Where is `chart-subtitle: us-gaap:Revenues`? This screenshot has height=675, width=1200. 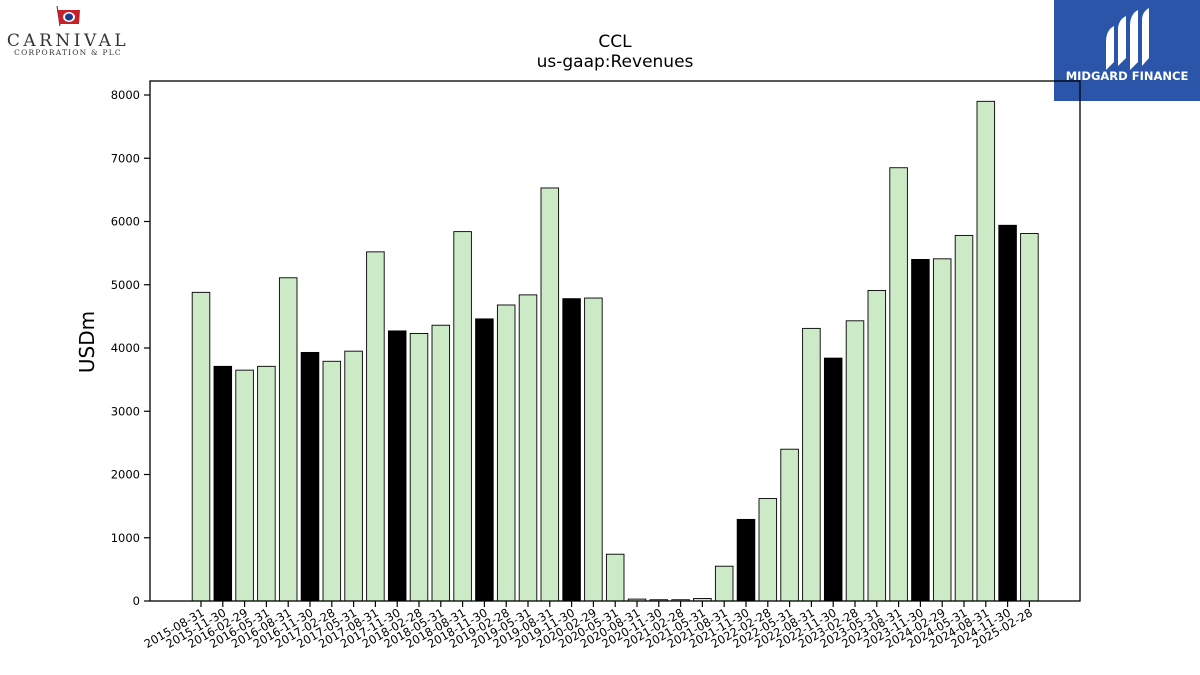 chart-subtitle: us-gaap:Revenues is located at coordinates (615, 62).